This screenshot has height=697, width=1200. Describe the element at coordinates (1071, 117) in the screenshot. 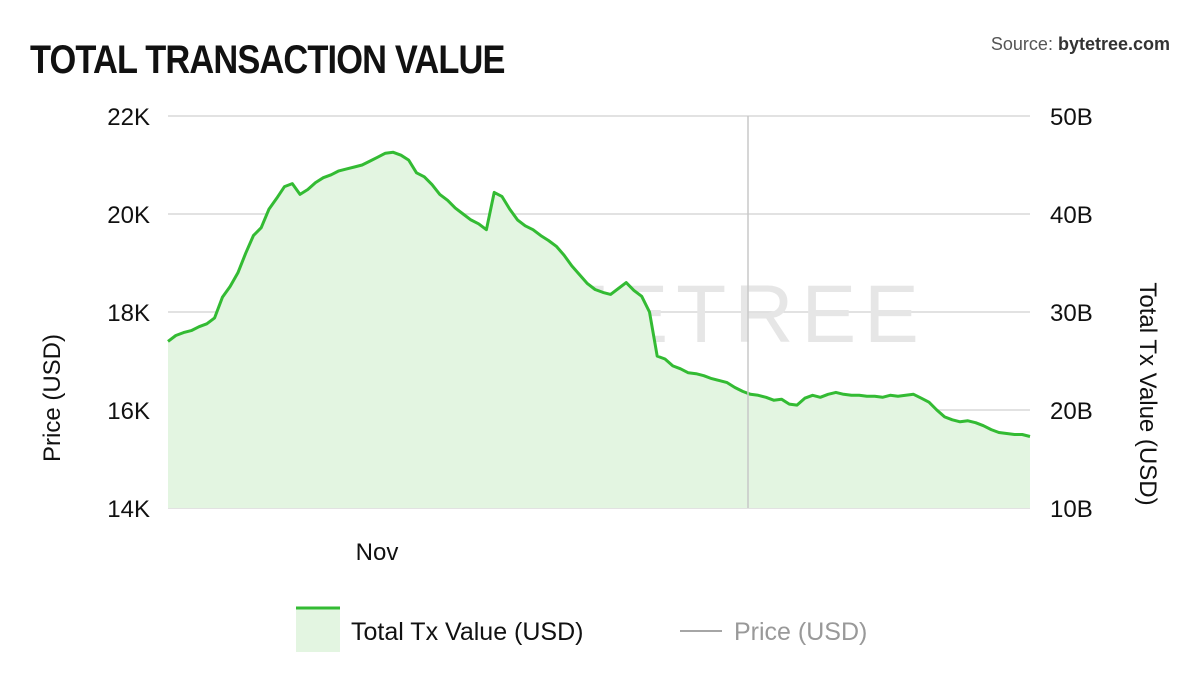

I see `y-right-tick-label: 50B` at that location.